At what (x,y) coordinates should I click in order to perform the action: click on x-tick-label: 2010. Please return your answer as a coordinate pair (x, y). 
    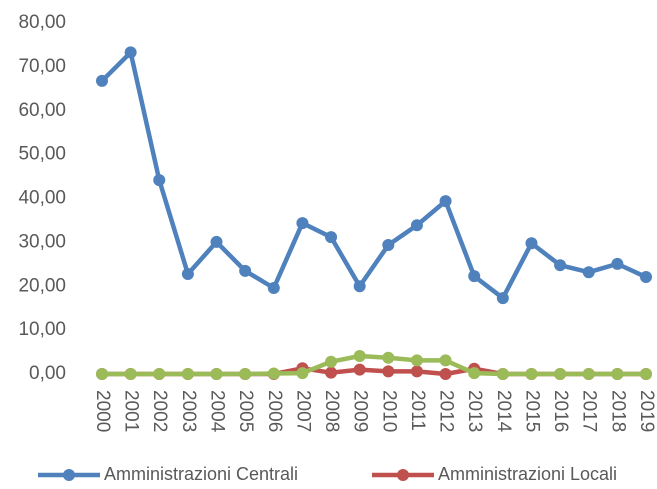
    Looking at the image, I should click on (388, 411).